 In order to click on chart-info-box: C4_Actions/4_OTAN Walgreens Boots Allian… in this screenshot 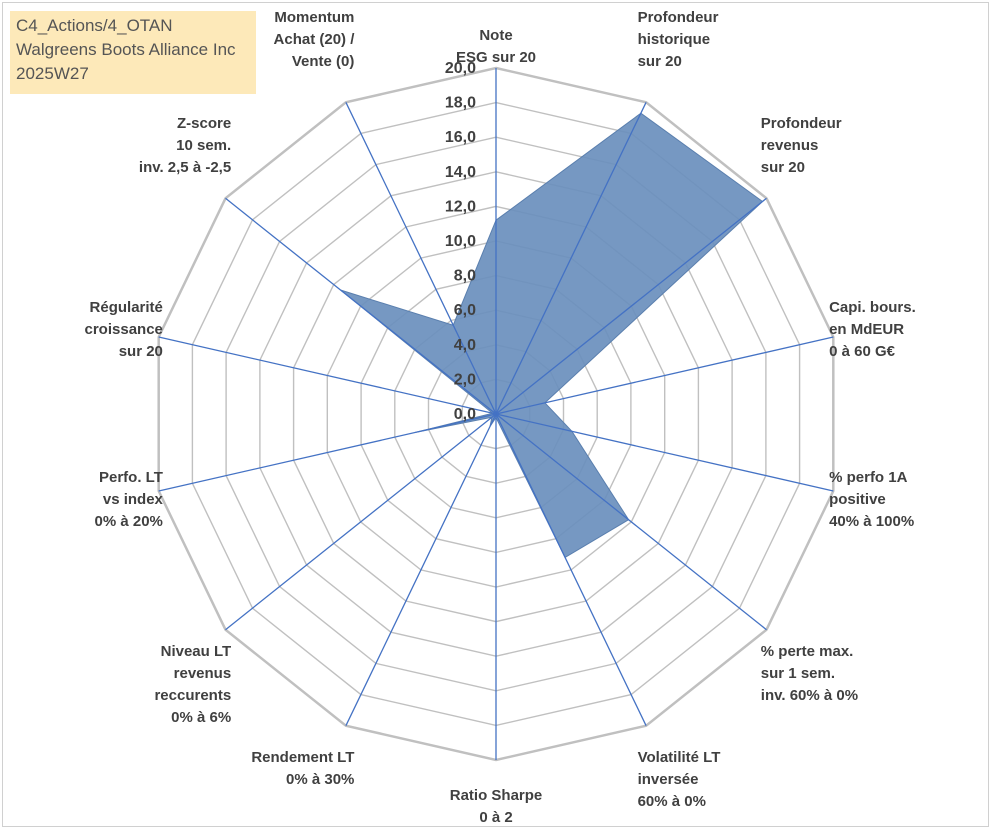, I will do `click(133, 52)`.